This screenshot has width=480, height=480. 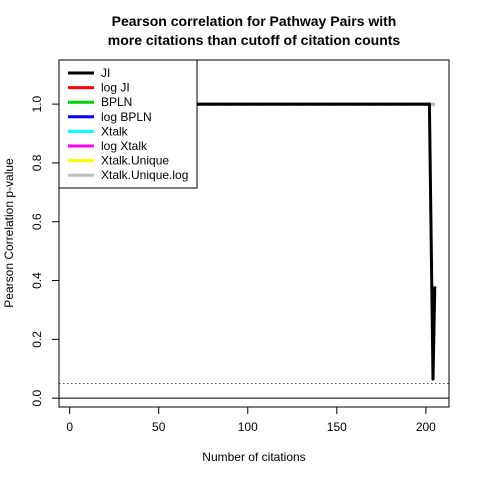 I want to click on y-tick-label: 0.0, so click(x=37, y=398).